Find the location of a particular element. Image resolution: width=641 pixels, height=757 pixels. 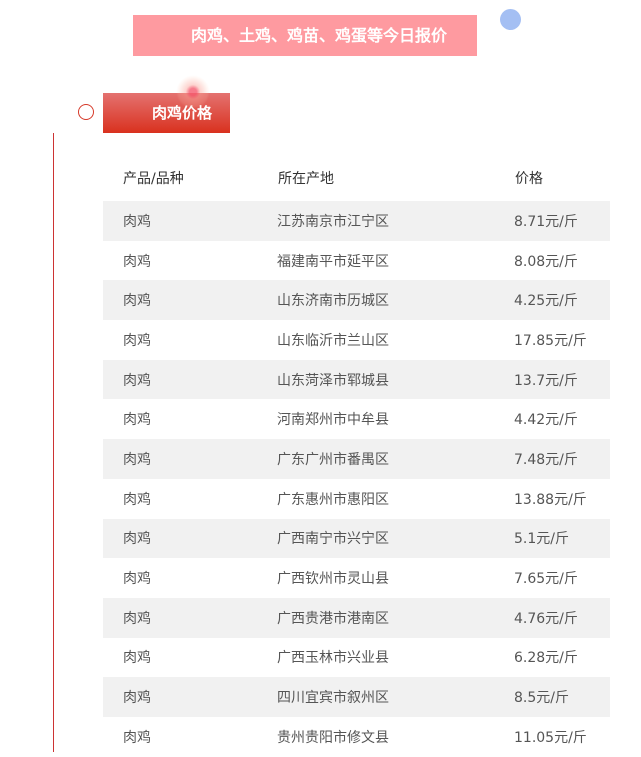

cell-price: 4.76元/斤 is located at coordinates (546, 618).